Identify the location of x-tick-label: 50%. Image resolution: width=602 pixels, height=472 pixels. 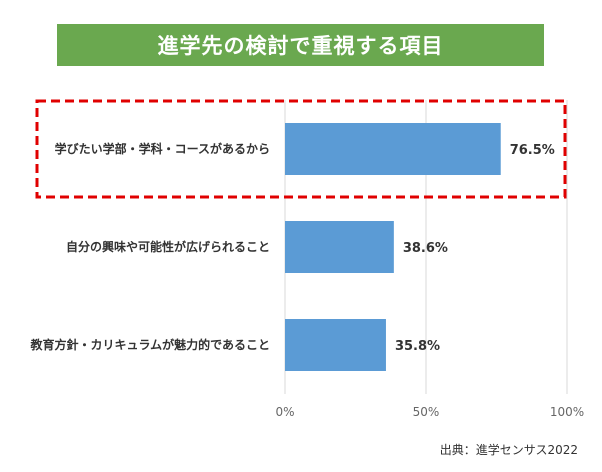
(426, 412).